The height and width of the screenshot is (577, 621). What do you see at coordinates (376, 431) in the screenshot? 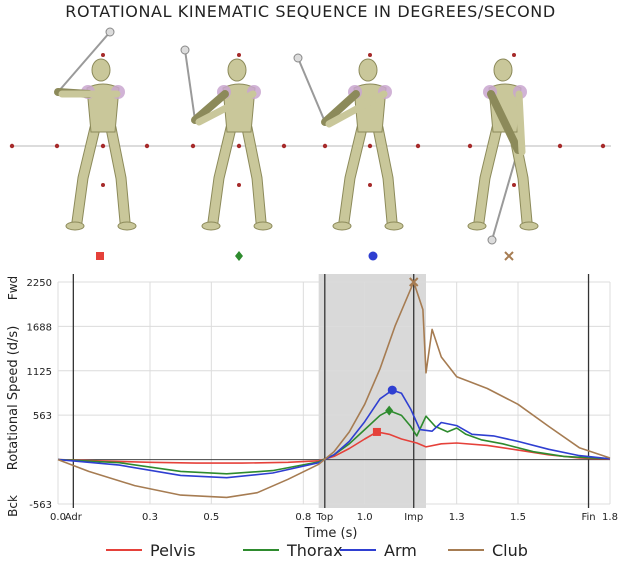
I see `peak-marker-pelvis` at bounding box center [376, 431].